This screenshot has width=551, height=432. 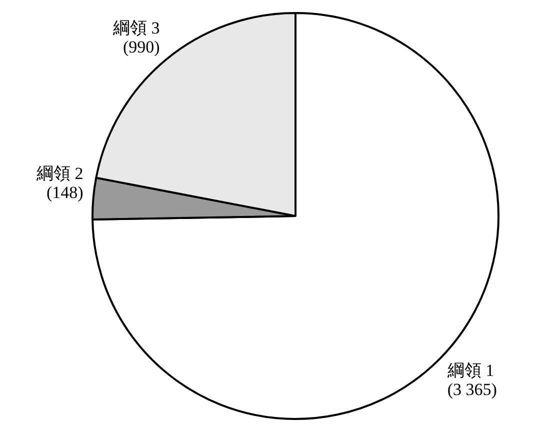 What do you see at coordinates (470, 370) in the screenshot?
I see `slice-label: 綱領 1` at bounding box center [470, 370].